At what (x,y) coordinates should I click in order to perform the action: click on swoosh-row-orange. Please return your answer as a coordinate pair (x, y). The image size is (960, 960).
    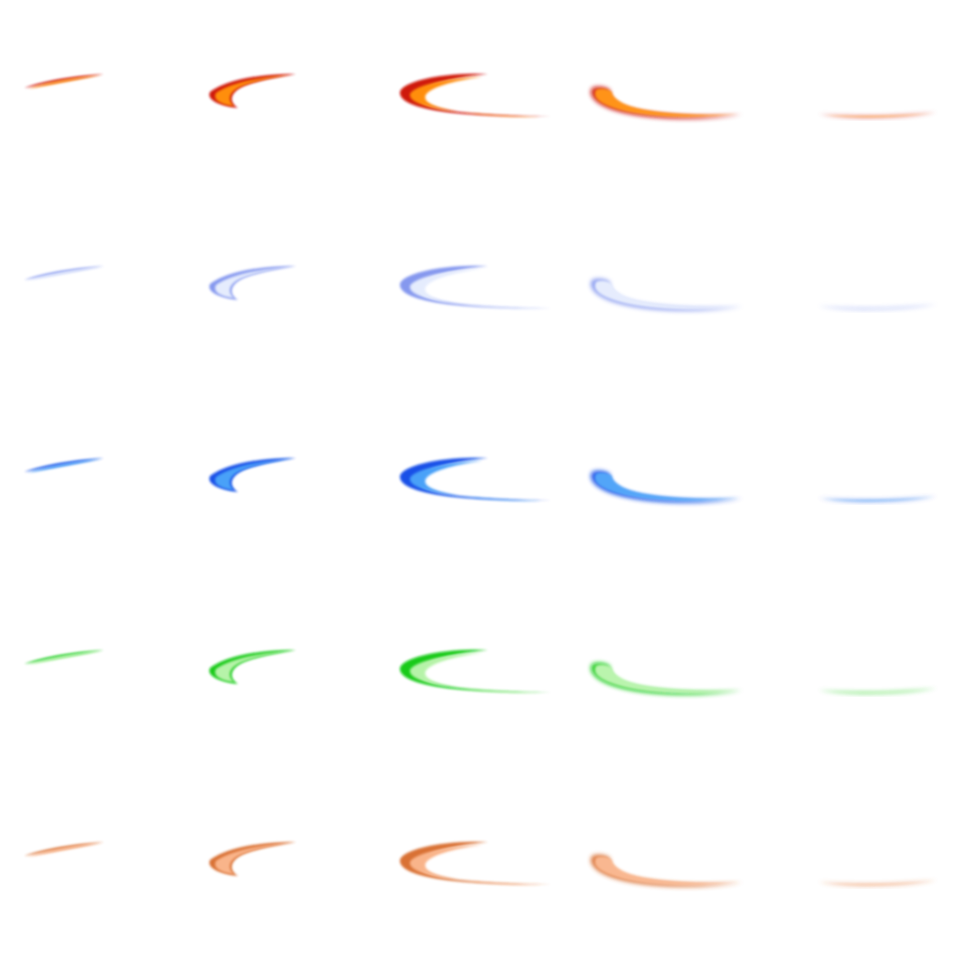
    Looking at the image, I should click on (481, 864).